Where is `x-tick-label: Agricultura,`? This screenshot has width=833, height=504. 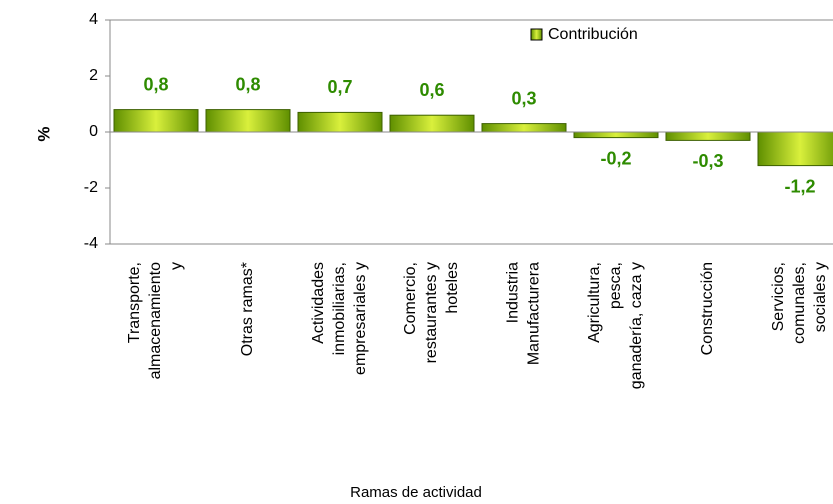
x-tick-label: Agricultura, is located at coordinates (594, 302).